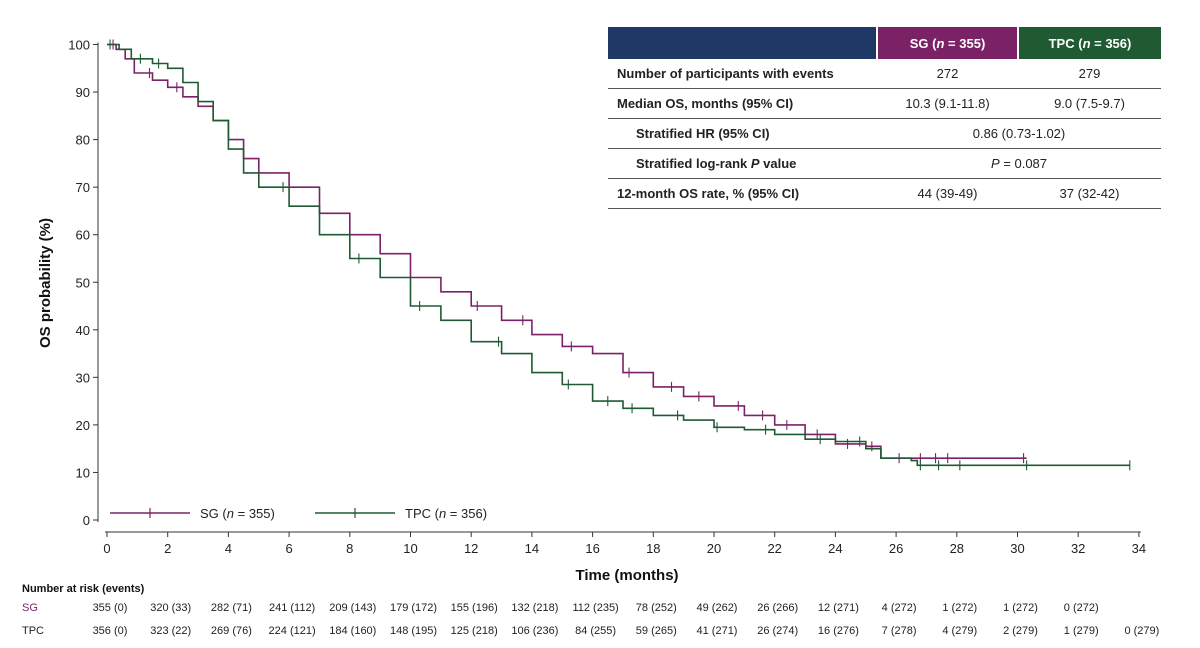 The height and width of the screenshot is (648, 1200). Describe the element at coordinates (595, 608) in the screenshot. I see `risk-cell-sg: 112 (235)` at that location.